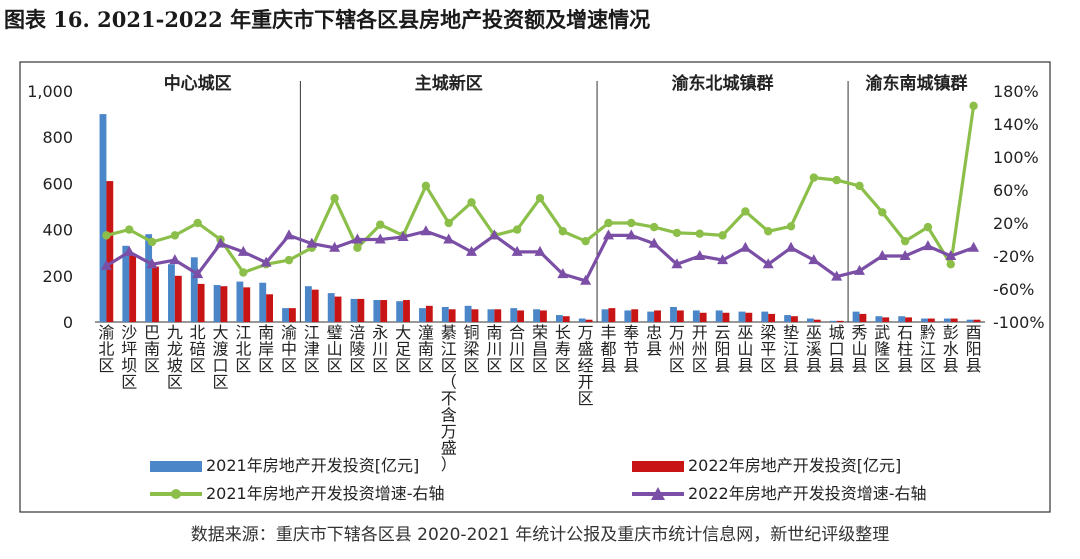  Describe the element at coordinates (221, 357) in the screenshot. I see `category-label: 大渡口区` at that location.